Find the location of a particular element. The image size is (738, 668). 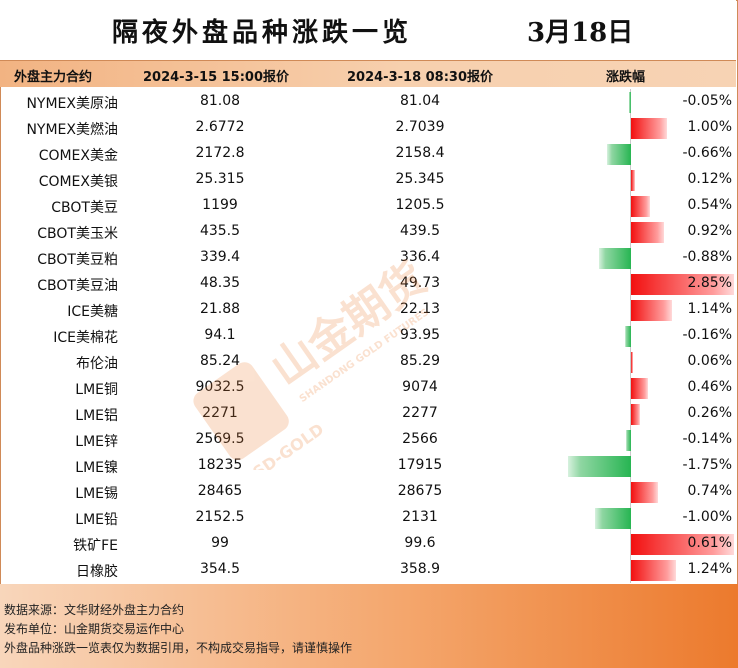

table-row: LME铝 2271 2277 0.26% is located at coordinates (368, 414).